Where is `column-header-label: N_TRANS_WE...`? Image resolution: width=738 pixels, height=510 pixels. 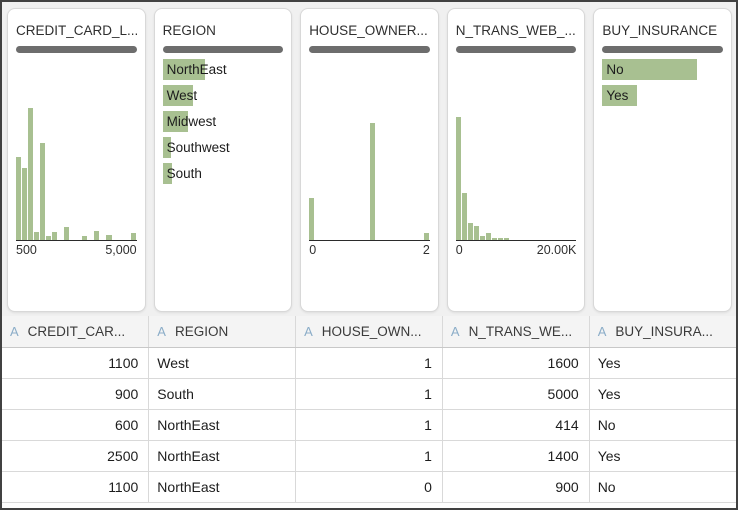 column-header-label: N_TRANS_WE... is located at coordinates (520, 331).